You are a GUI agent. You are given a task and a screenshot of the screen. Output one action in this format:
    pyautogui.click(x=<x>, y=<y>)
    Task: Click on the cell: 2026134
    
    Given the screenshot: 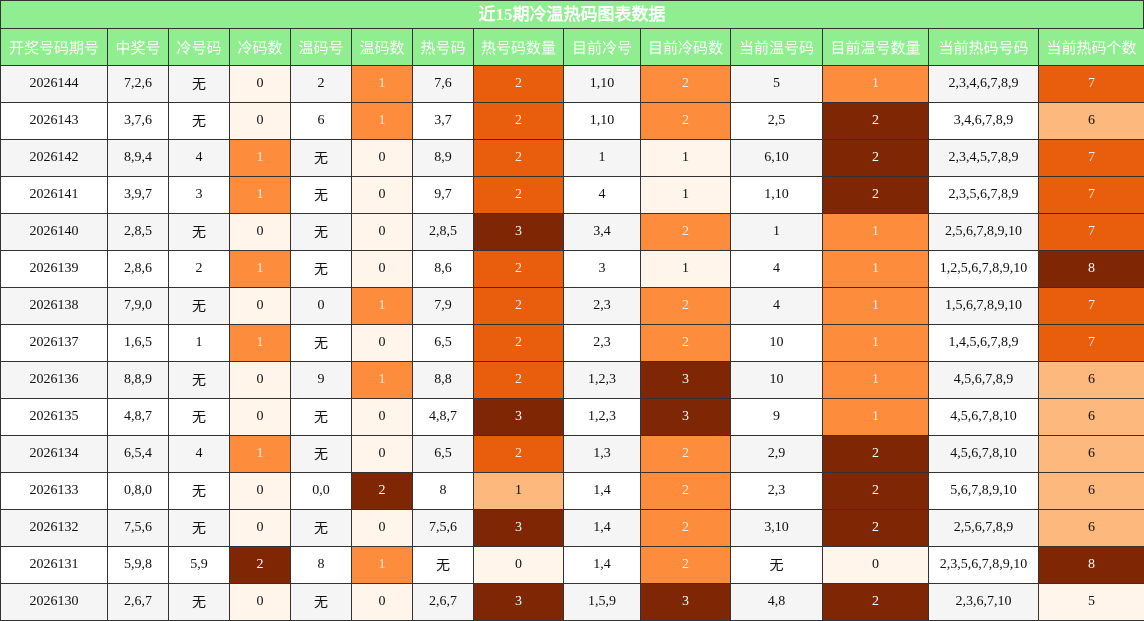 What is the action you would take?
    pyautogui.click(x=54, y=454)
    